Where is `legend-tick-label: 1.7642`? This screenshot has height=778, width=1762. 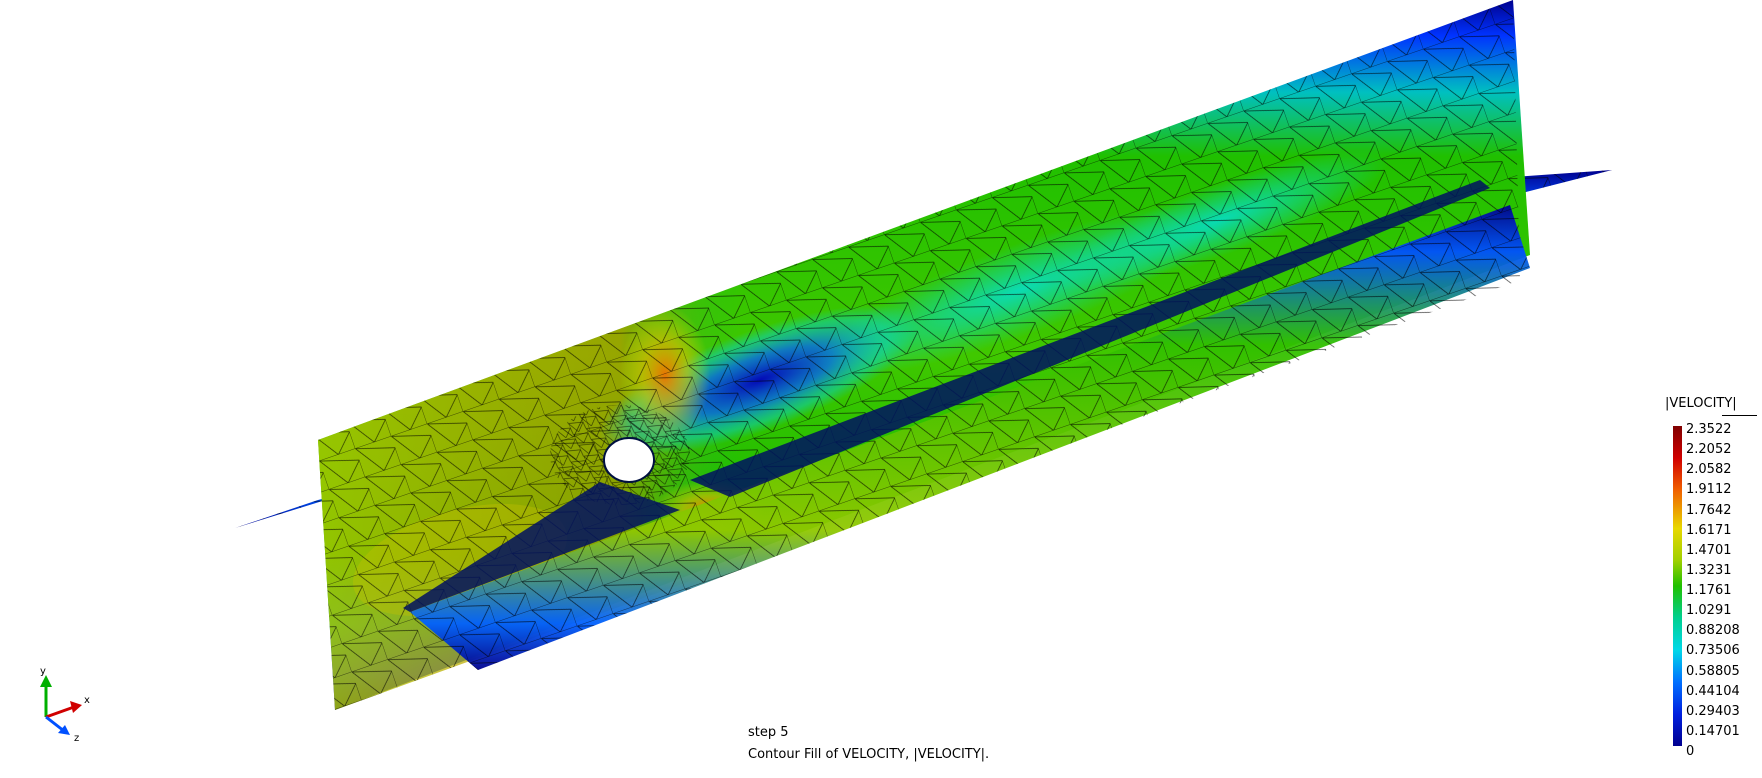
legend-tick-label: 1.7642 is located at coordinates (1709, 510).